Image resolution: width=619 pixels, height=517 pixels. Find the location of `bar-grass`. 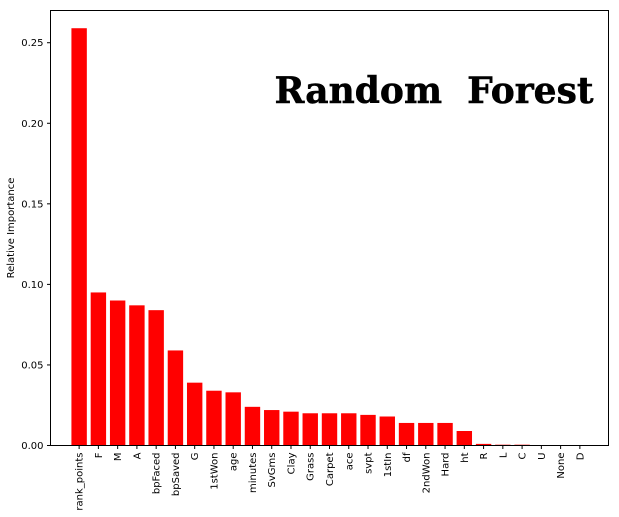

bar-grass is located at coordinates (310, 429).